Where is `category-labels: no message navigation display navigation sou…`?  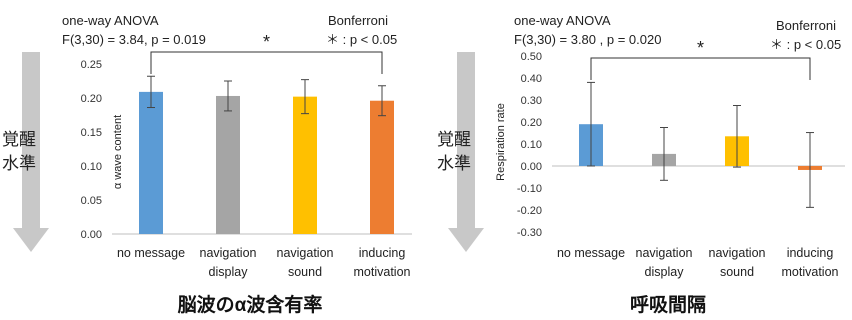
category-labels: no message navigation display navigation sou… is located at coordinates (264, 262).